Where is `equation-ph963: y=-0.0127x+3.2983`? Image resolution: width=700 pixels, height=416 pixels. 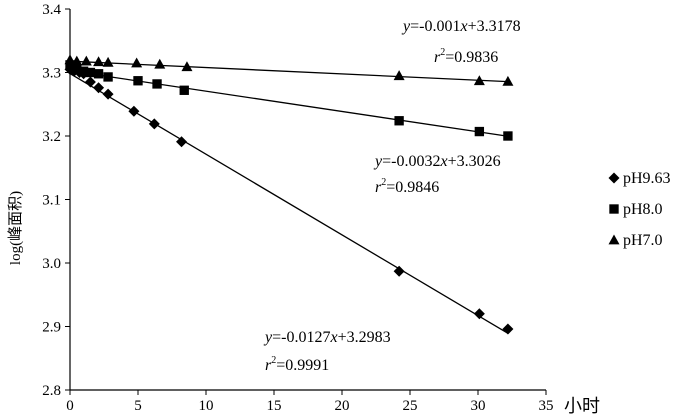
equation-ph963: y=-0.0127x+3.2983 is located at coordinates (327, 337).